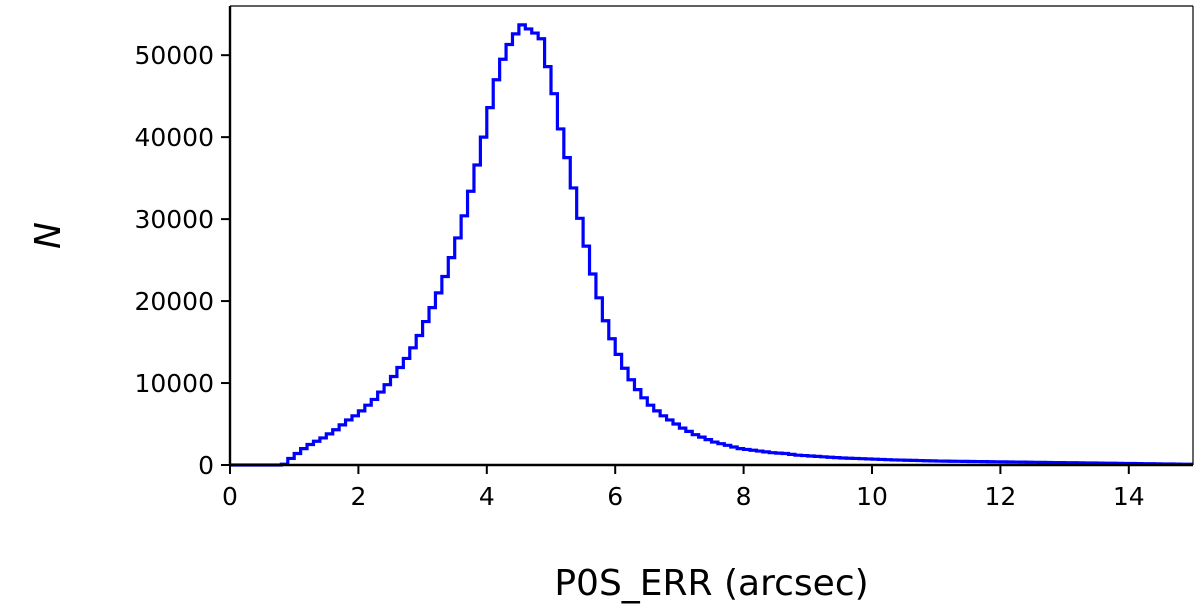 The width and height of the screenshot is (1200, 615). Describe the element at coordinates (174, 137) in the screenshot. I see `y-tick-label: 40000` at that location.